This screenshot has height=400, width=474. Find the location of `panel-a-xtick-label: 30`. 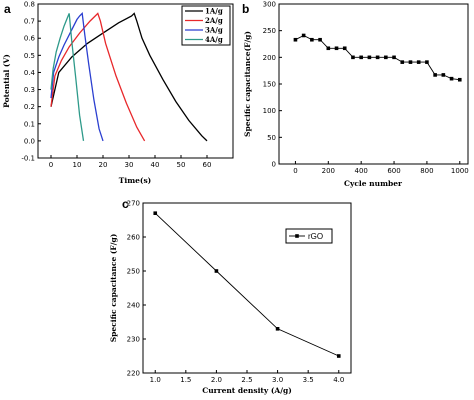

panel-a-xtick-label: 30 is located at coordinates (129, 165).